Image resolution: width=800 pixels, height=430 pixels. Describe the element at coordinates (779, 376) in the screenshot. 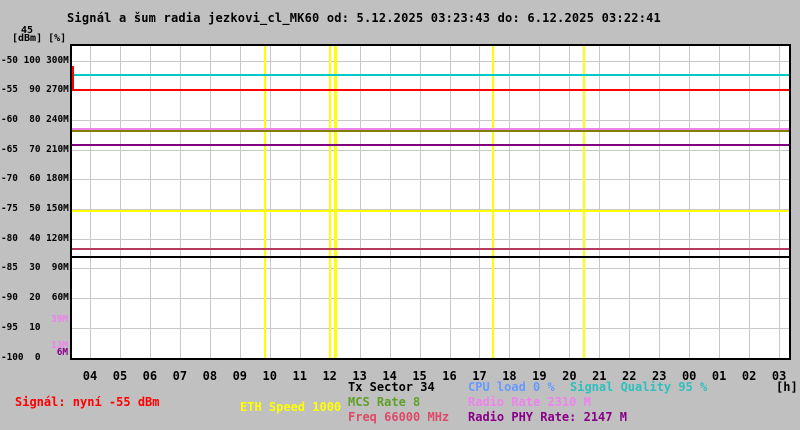

I see `x-axis-label: 03` at that location.